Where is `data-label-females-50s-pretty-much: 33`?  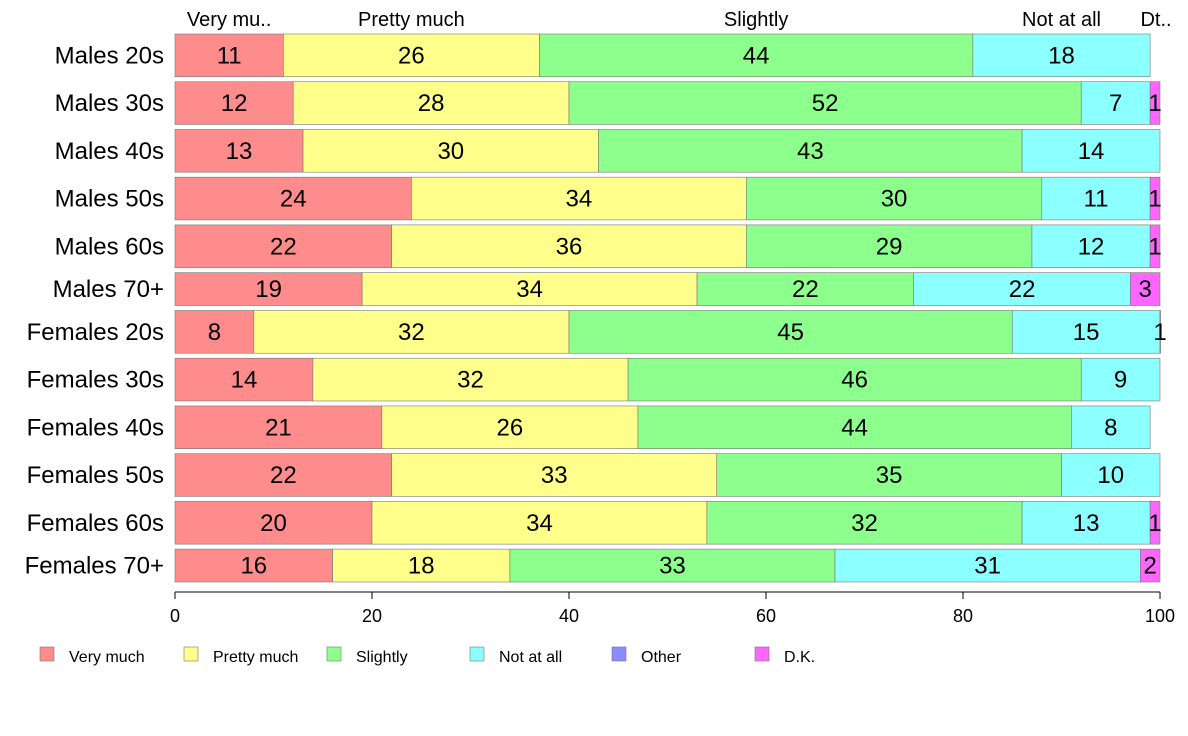
data-label-females-50s-pretty-much: 33 is located at coordinates (554, 475).